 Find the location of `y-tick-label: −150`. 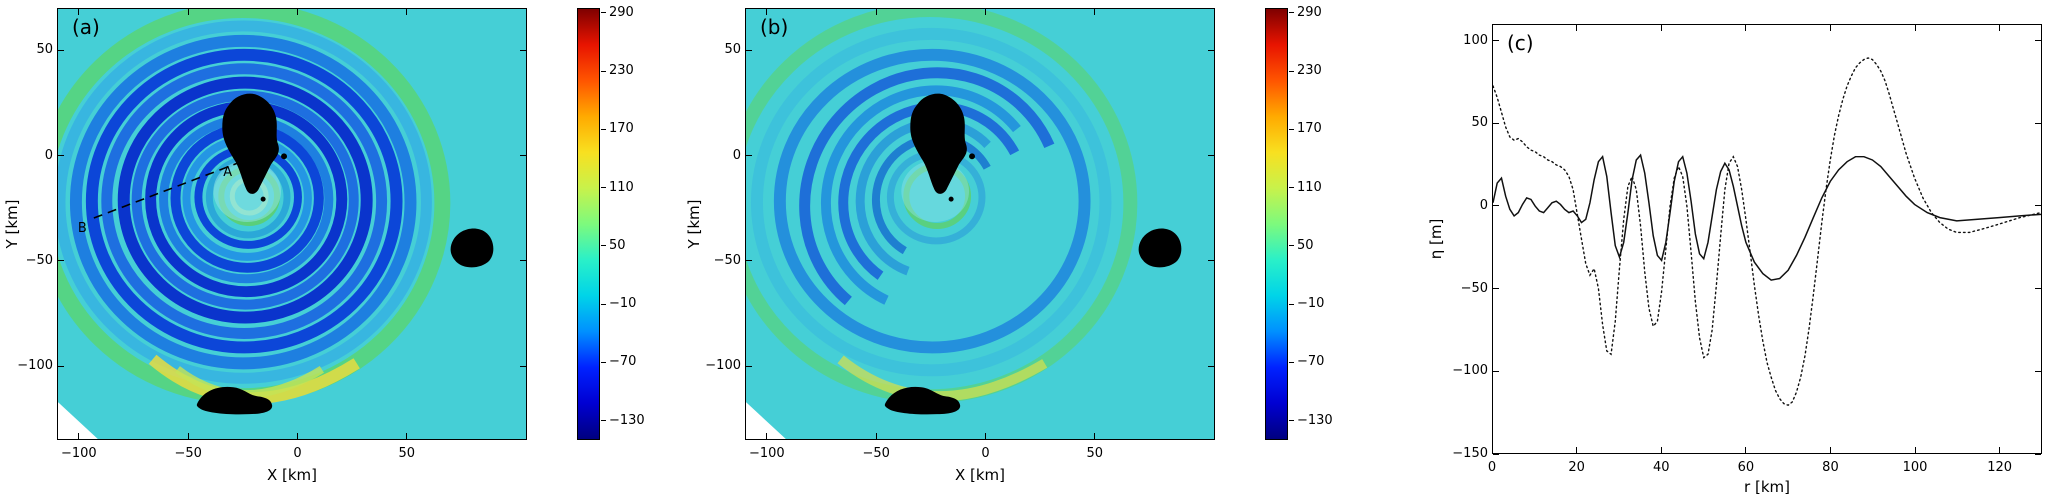

y-tick-label: −150 is located at coordinates (1470, 453).